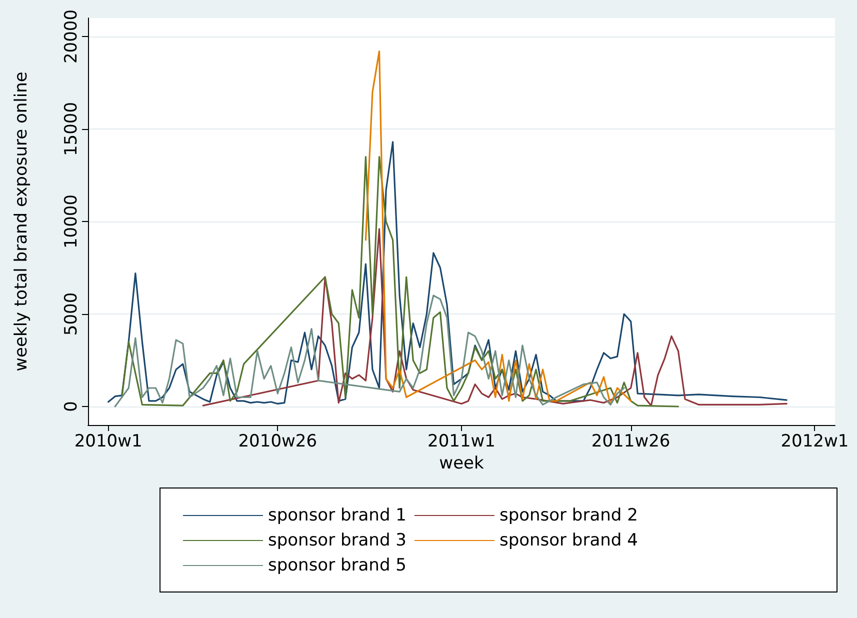 The height and width of the screenshot is (618, 857). I want to click on legend-label: sponsor brand 3, so click(337, 540).